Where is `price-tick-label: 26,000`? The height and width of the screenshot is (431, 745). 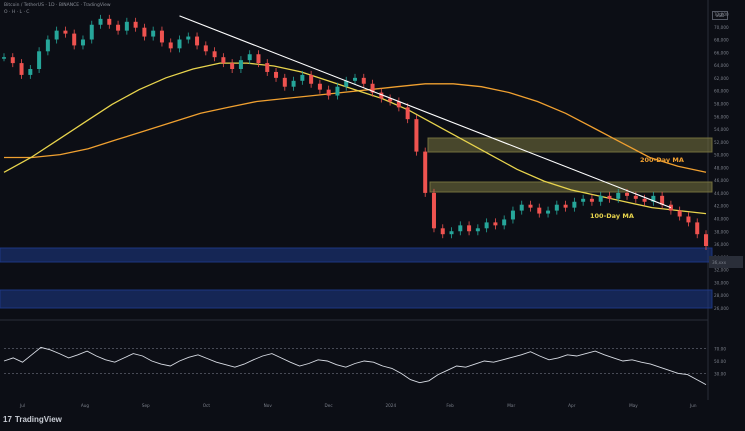
price-tick-label: 26,000 is located at coordinates (721, 308).